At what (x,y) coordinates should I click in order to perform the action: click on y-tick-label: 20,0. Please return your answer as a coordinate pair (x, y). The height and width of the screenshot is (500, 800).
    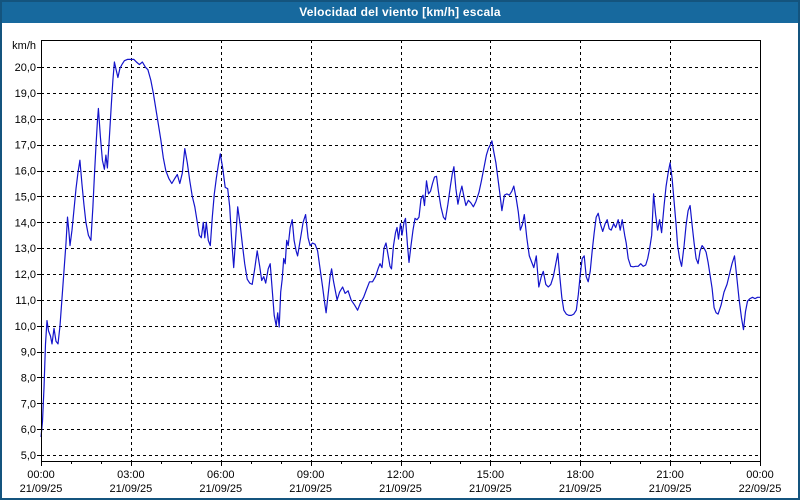
    Looking at the image, I should click on (25, 68).